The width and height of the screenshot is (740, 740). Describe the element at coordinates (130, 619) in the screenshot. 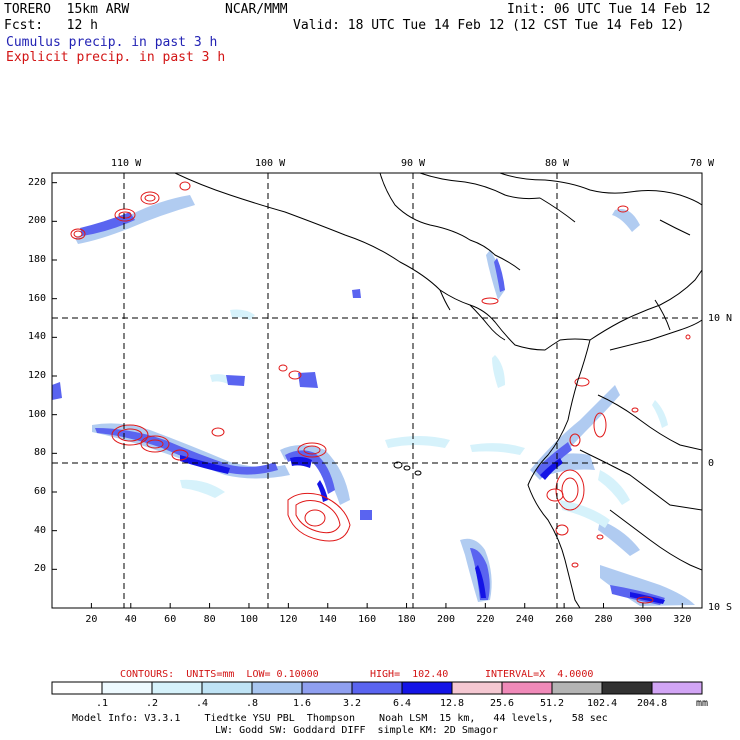

I see `x-tick-label: 40` at that location.